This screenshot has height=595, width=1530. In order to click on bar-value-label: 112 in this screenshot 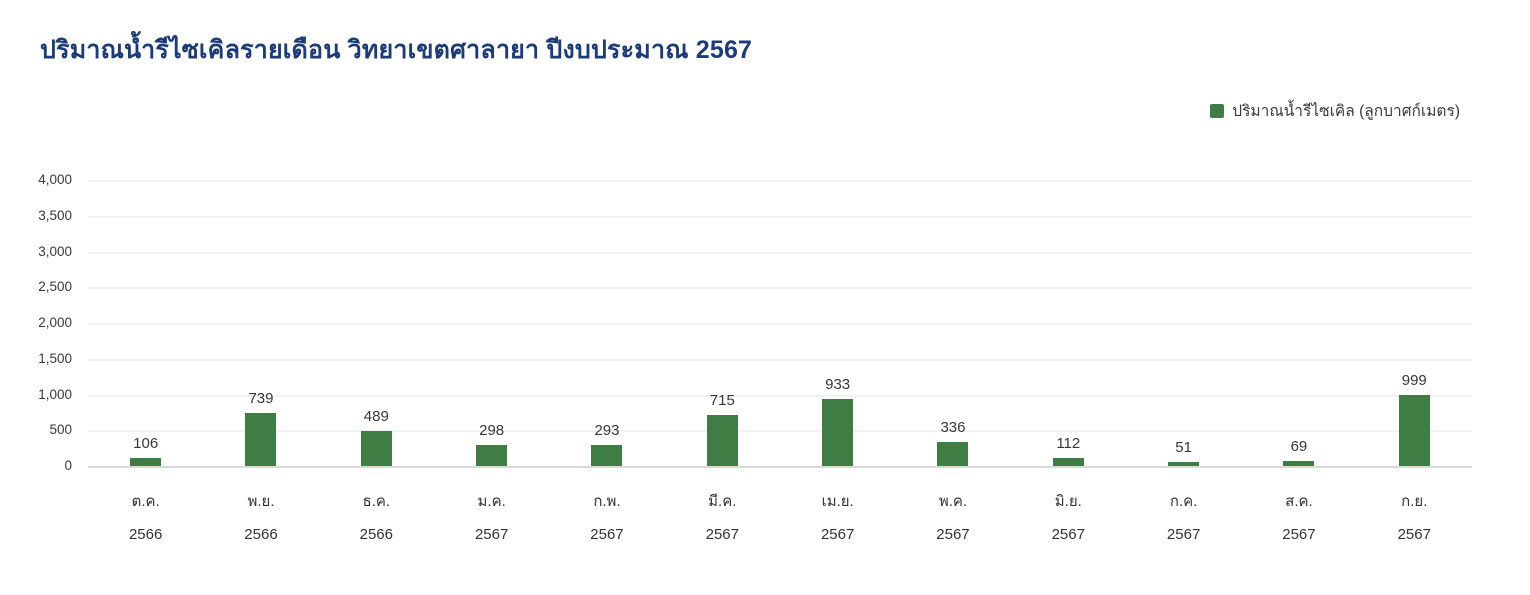, I will do `click(1068, 443)`.